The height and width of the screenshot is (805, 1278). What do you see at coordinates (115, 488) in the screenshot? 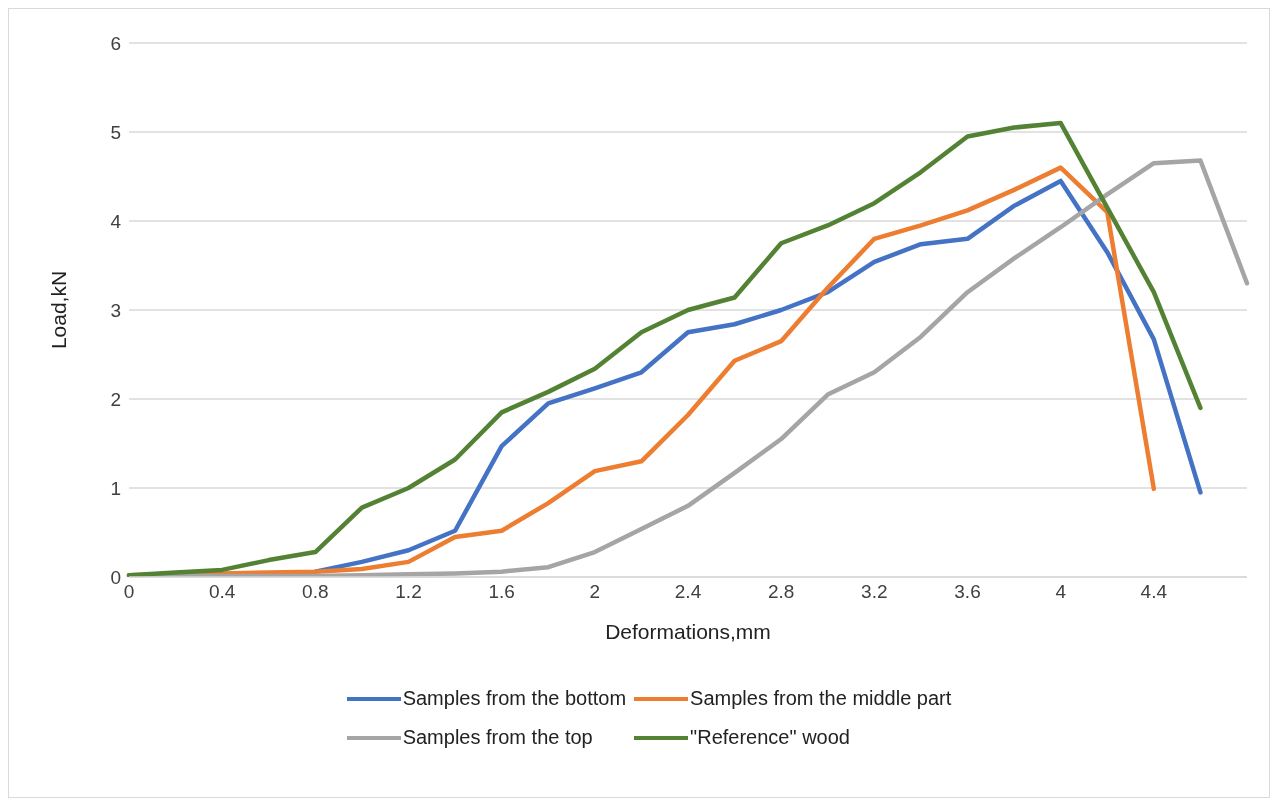
I see `y-tick-label: 1` at bounding box center [115, 488].